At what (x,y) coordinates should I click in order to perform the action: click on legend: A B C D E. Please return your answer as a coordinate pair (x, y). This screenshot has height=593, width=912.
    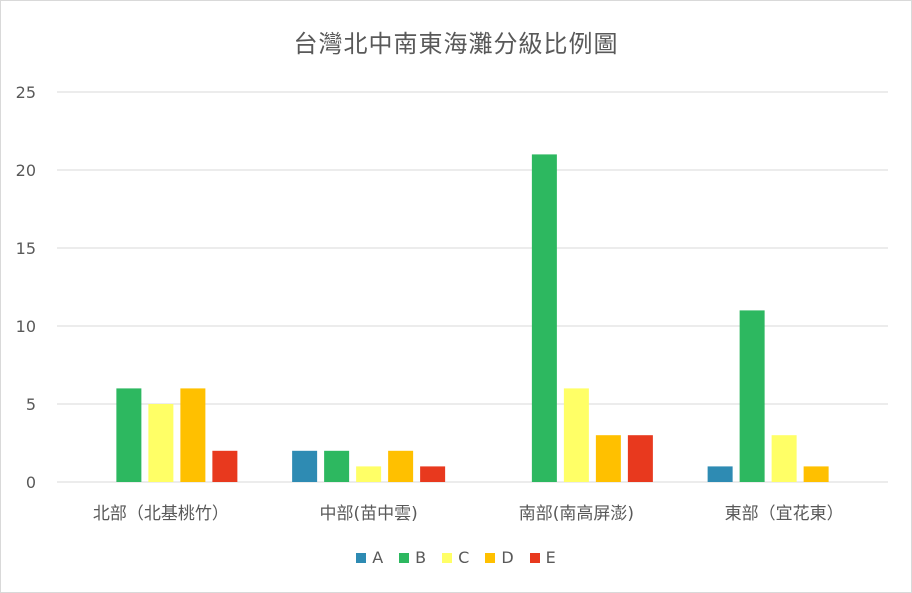
    Looking at the image, I should click on (456, 557).